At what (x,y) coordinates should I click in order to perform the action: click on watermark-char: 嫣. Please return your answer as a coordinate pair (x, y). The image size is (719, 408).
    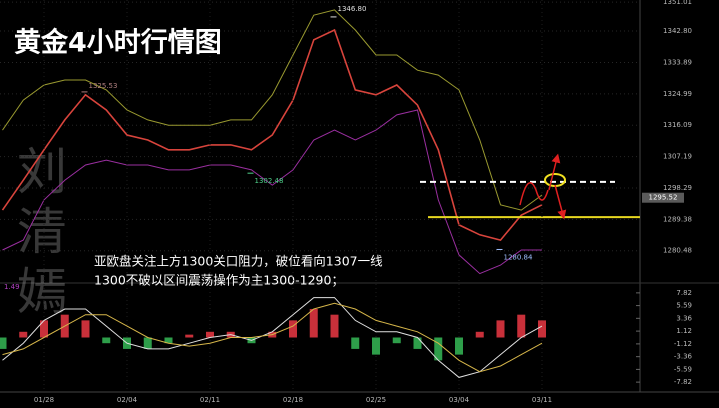
    Looking at the image, I should click on (42, 292).